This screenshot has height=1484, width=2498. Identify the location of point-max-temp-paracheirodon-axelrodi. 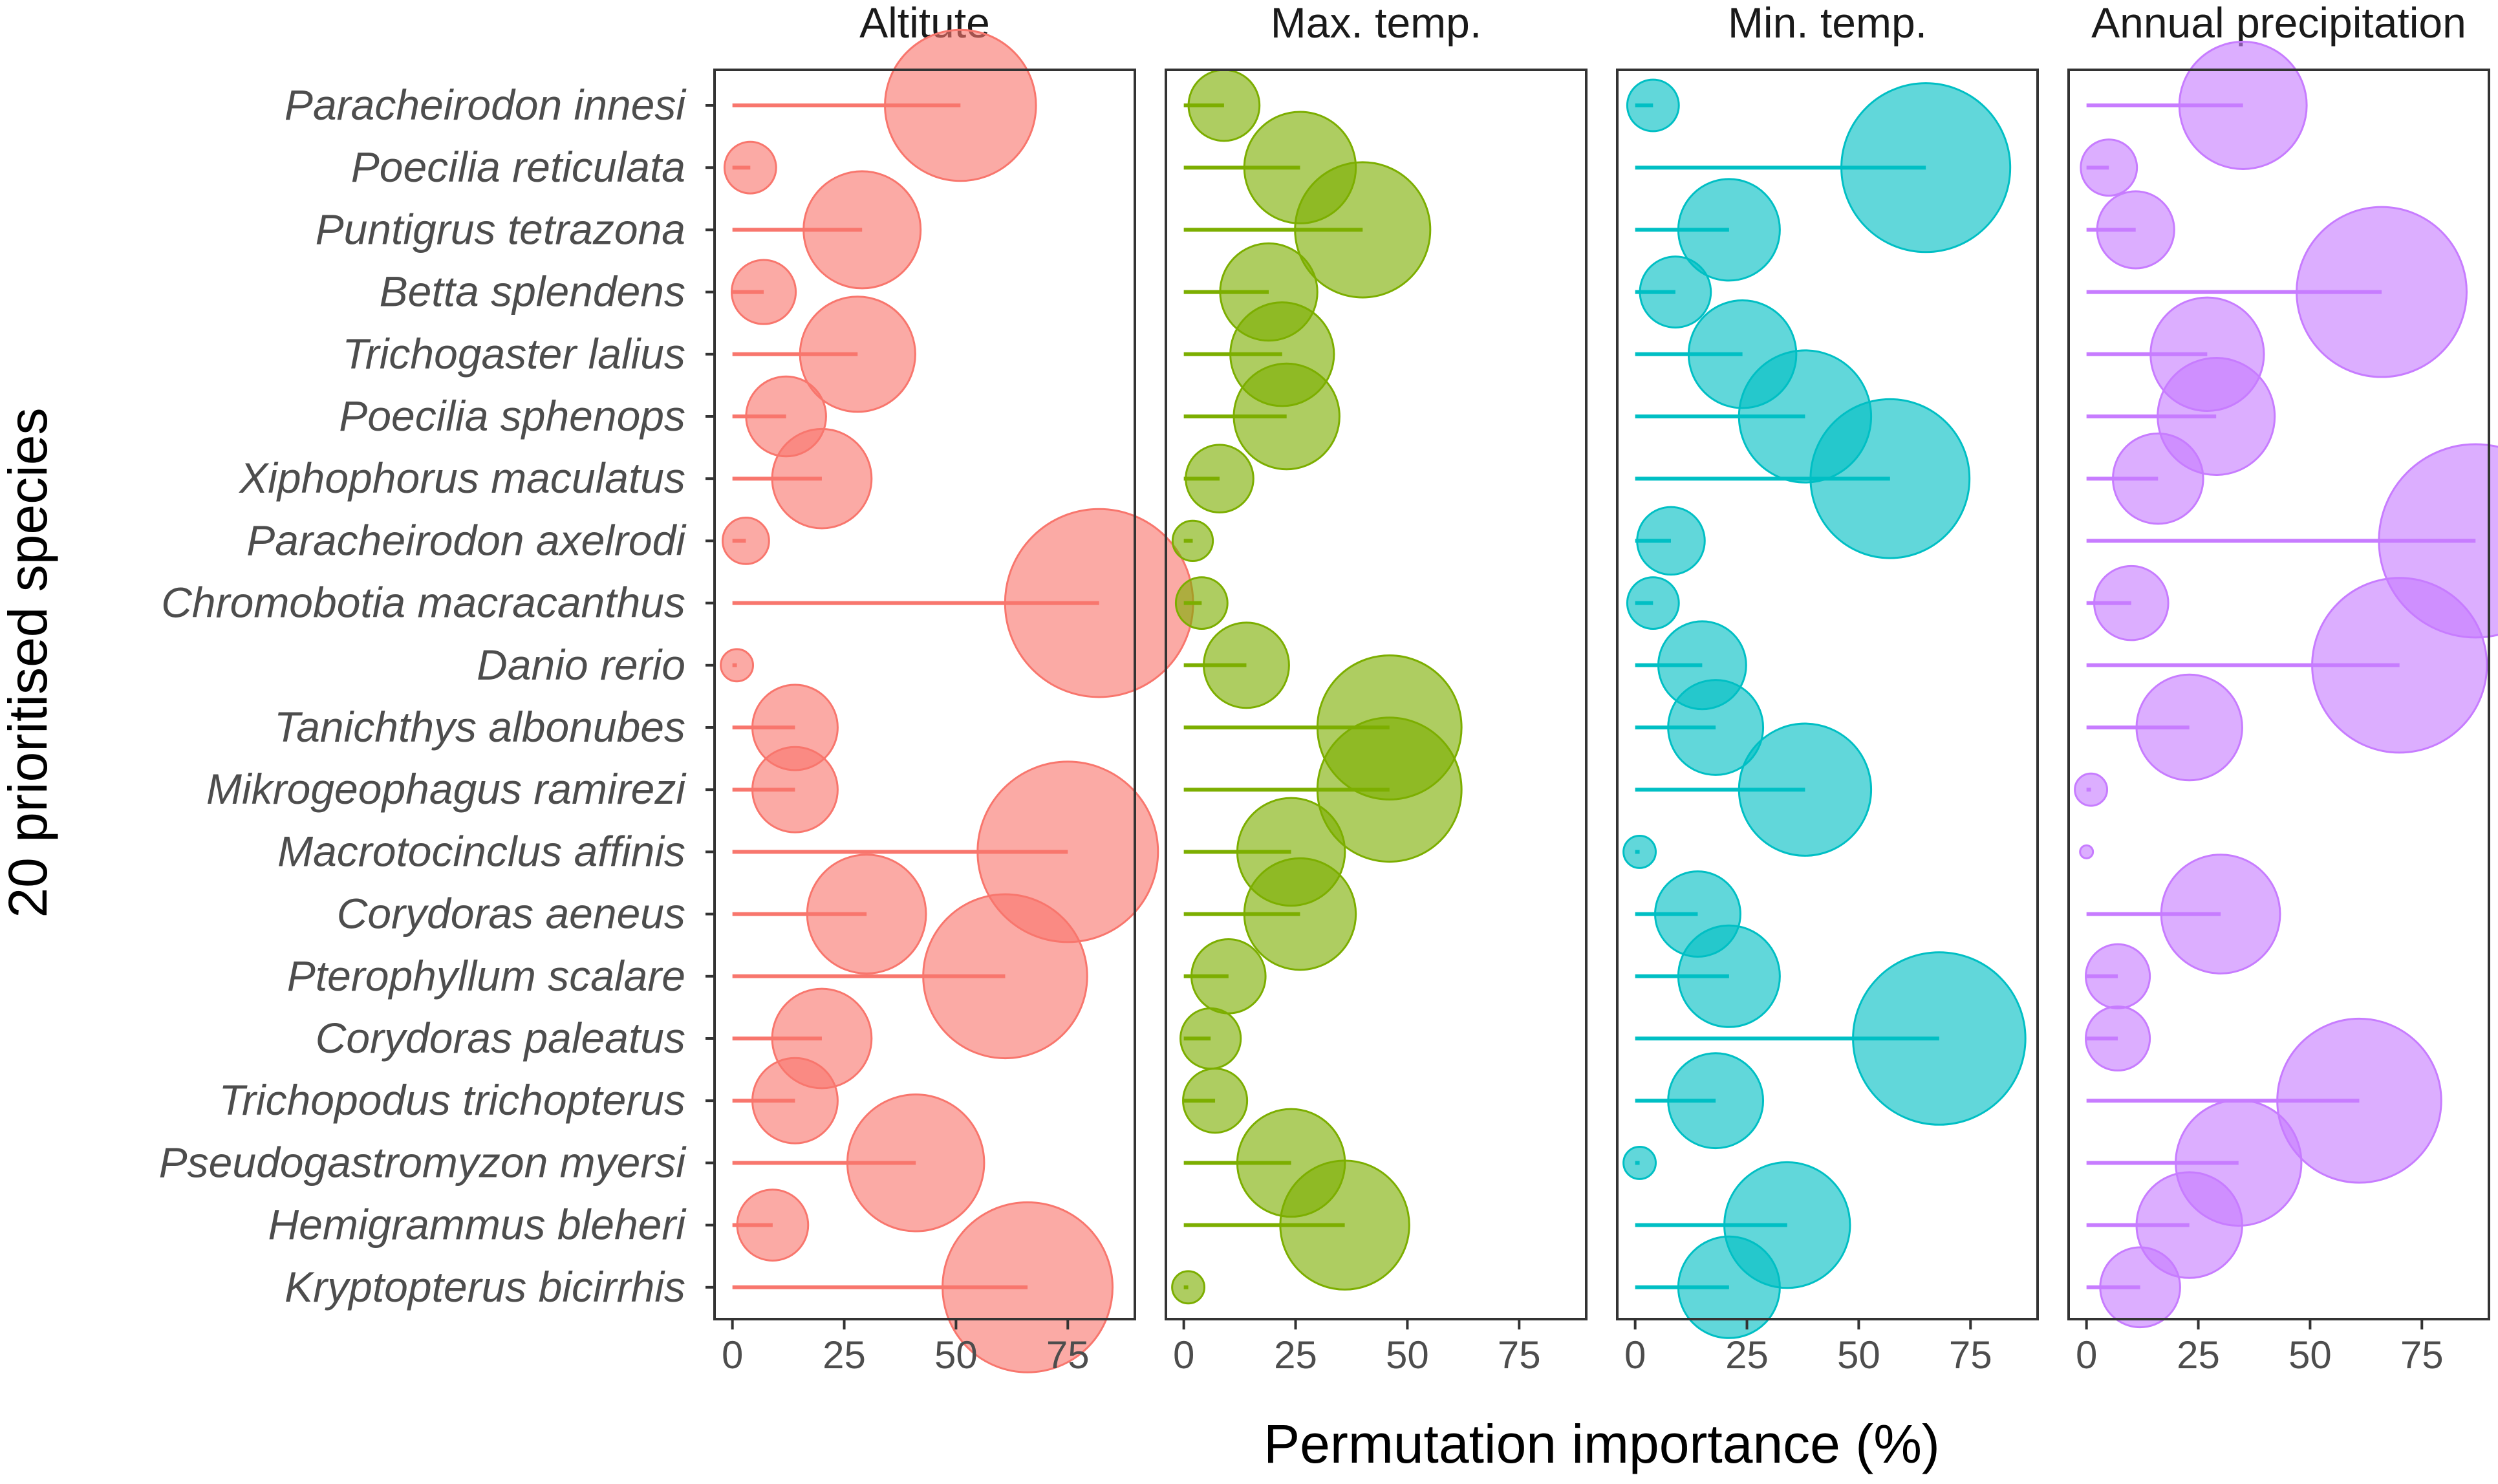
(1192, 541).